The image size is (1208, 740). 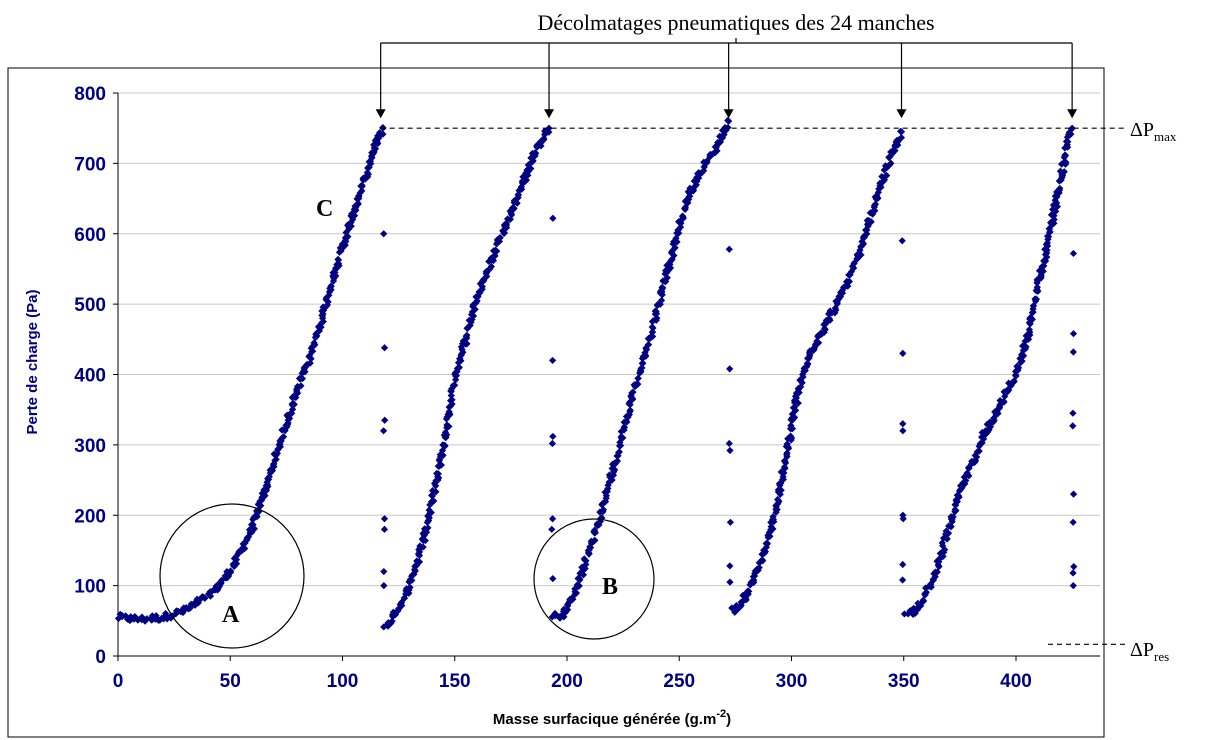 What do you see at coordinates (721, 714) in the screenshot?
I see `x-axis-label-sup: -2` at bounding box center [721, 714].